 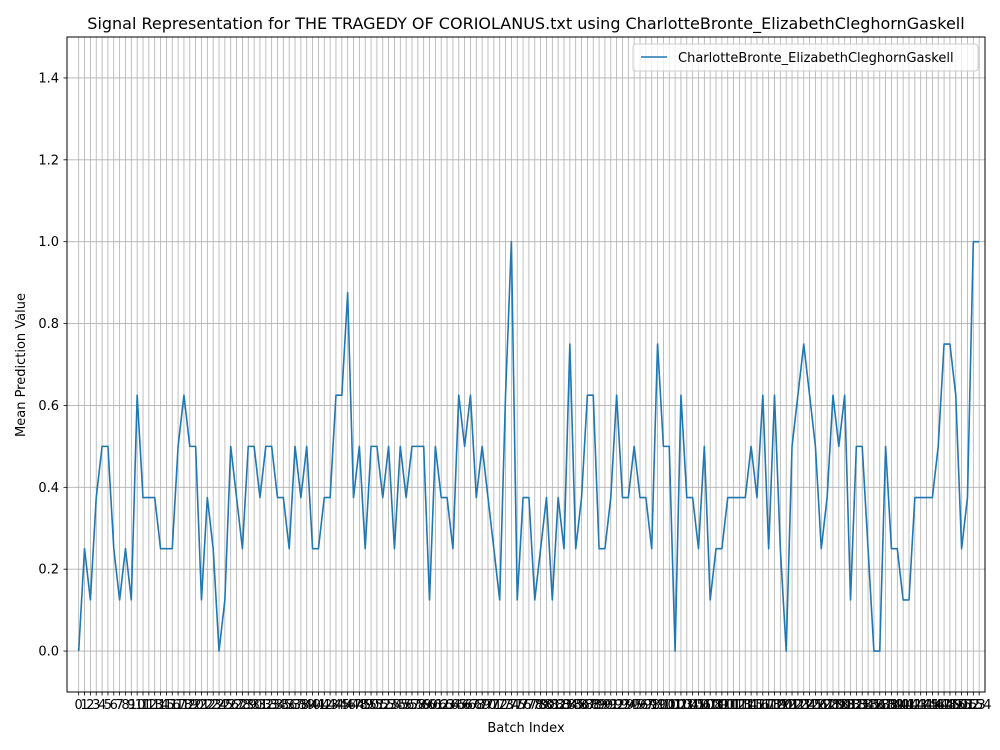 What do you see at coordinates (236, 705) in the screenshot?
I see `x-tick-label: 27` at bounding box center [236, 705].